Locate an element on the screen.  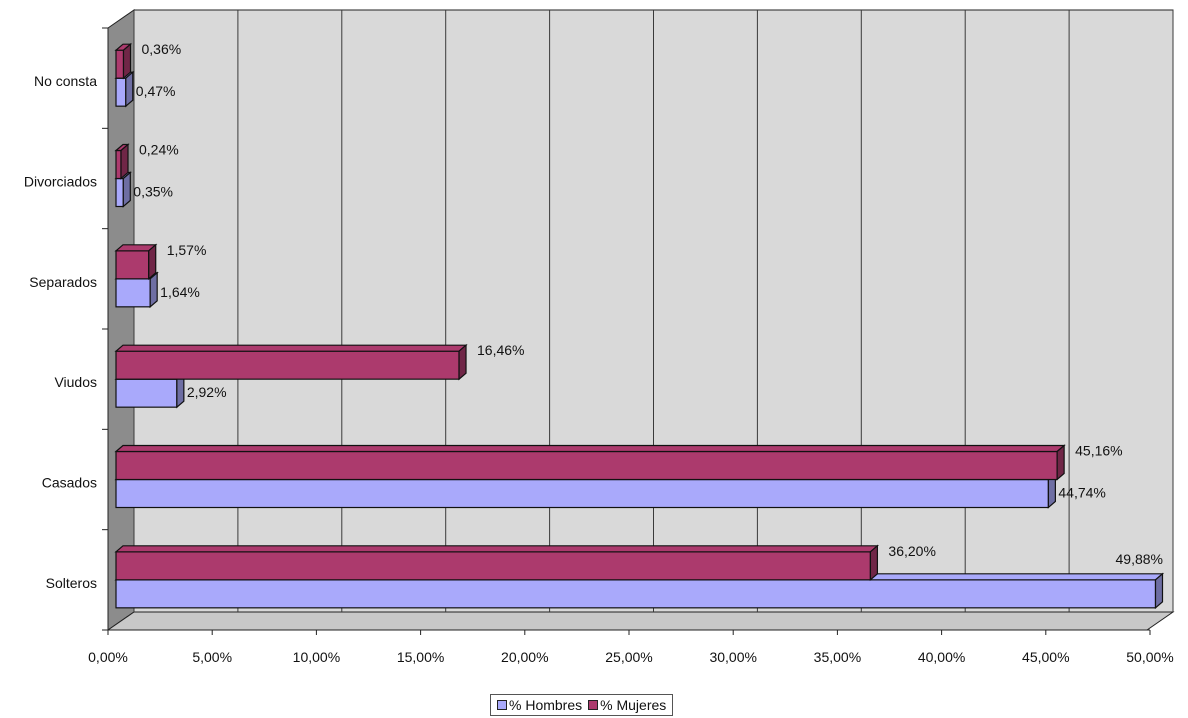
legend-swatch-hombres is located at coordinates (502, 705).